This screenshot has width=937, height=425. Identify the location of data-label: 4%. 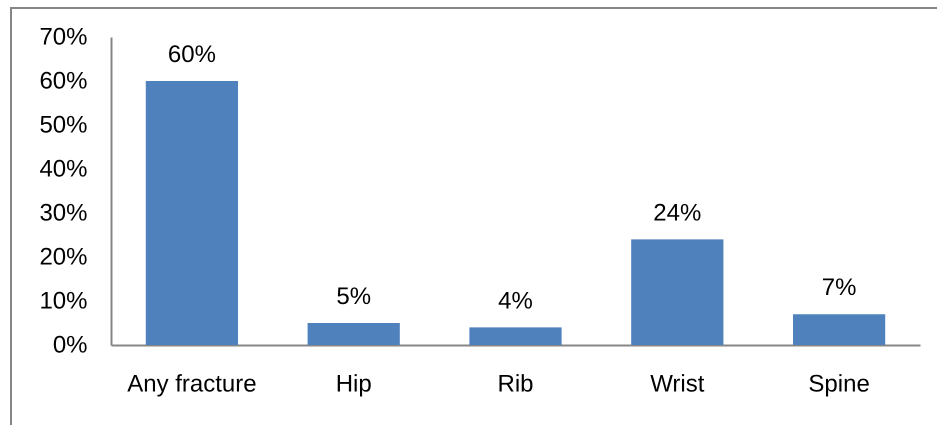
(515, 300).